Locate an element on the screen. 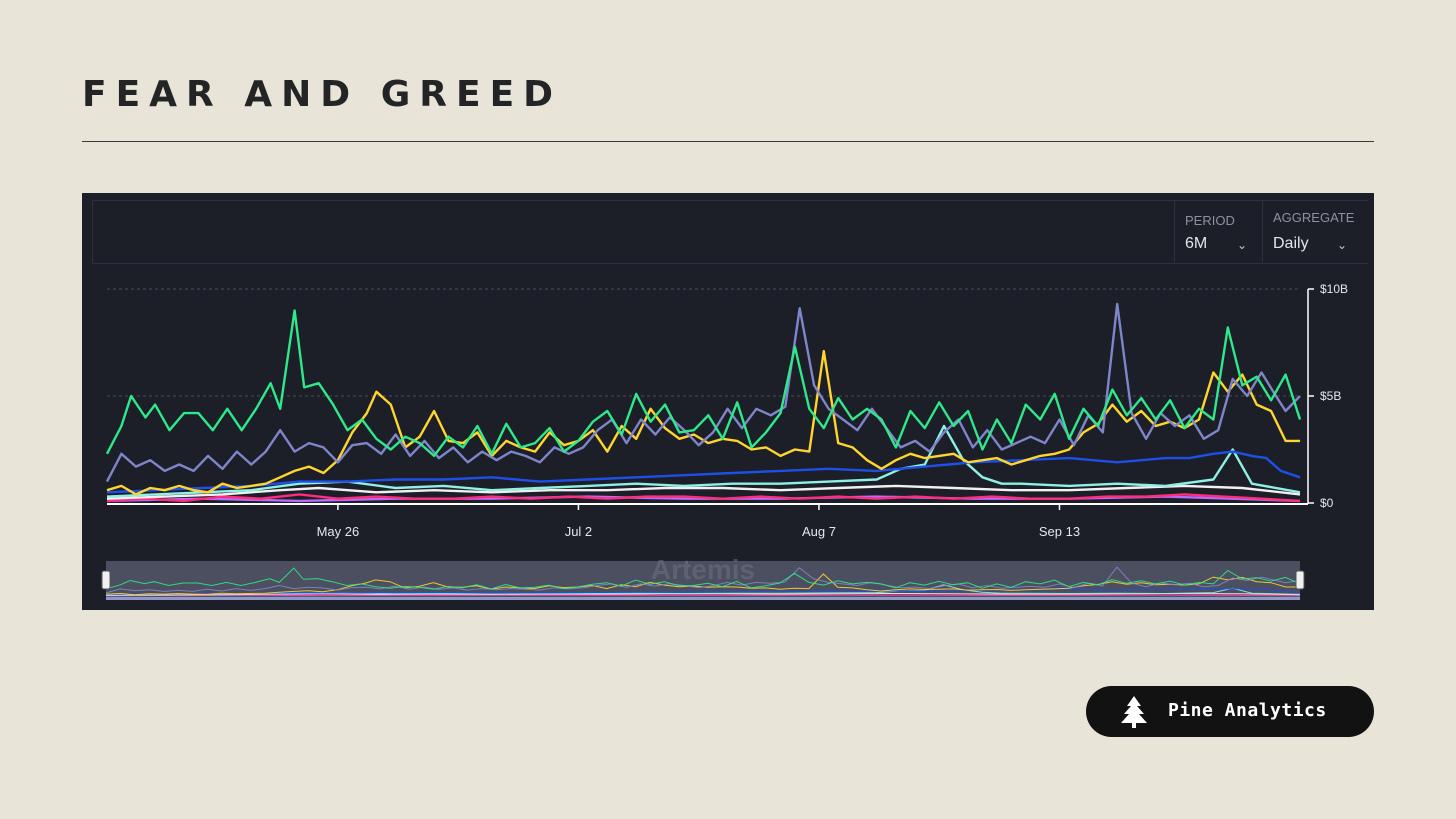  range-navigator: Artemis is located at coordinates (703, 577).